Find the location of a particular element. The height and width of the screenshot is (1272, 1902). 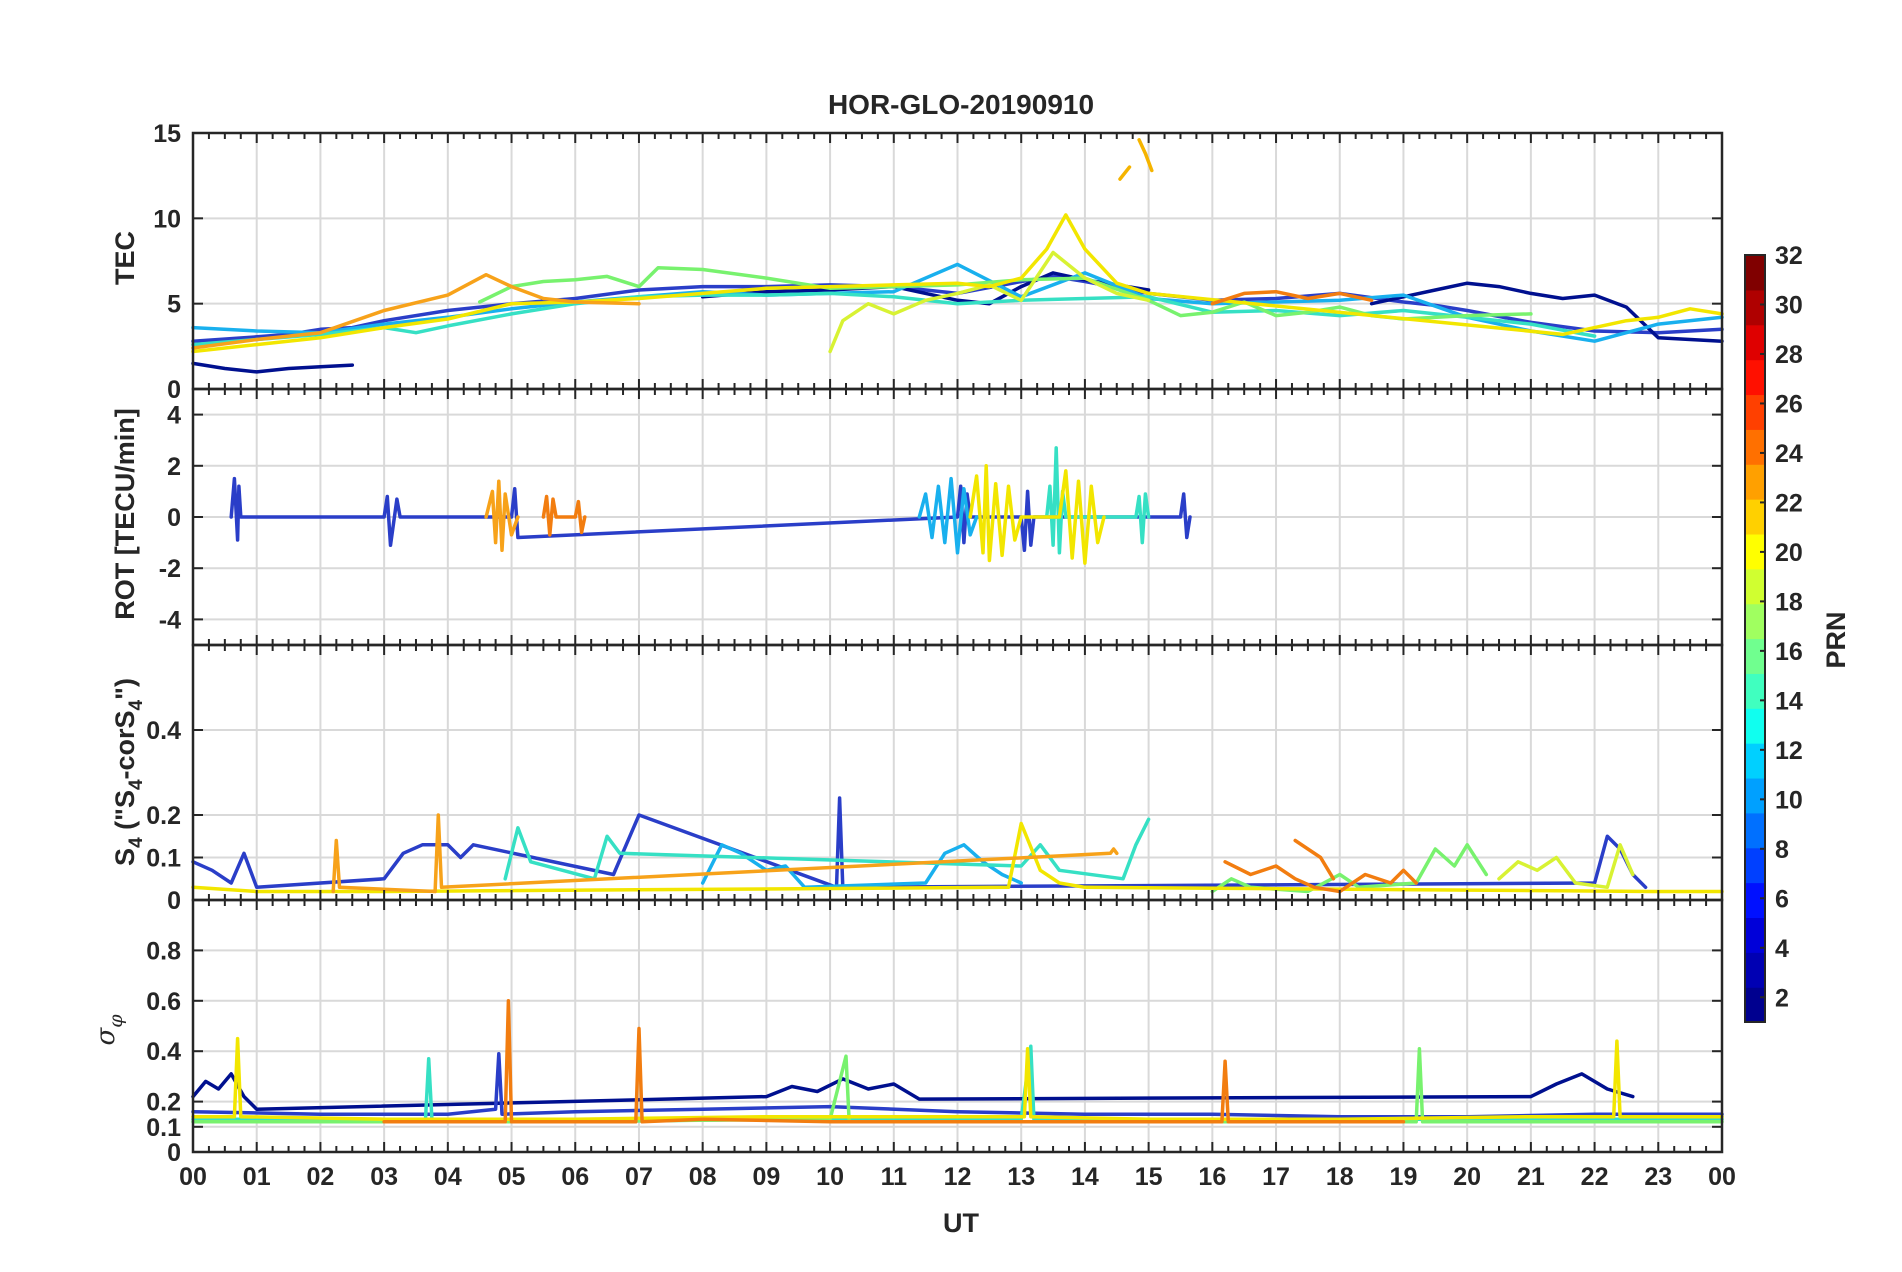

y-tick-label: 0.6 is located at coordinates (163, 1002).